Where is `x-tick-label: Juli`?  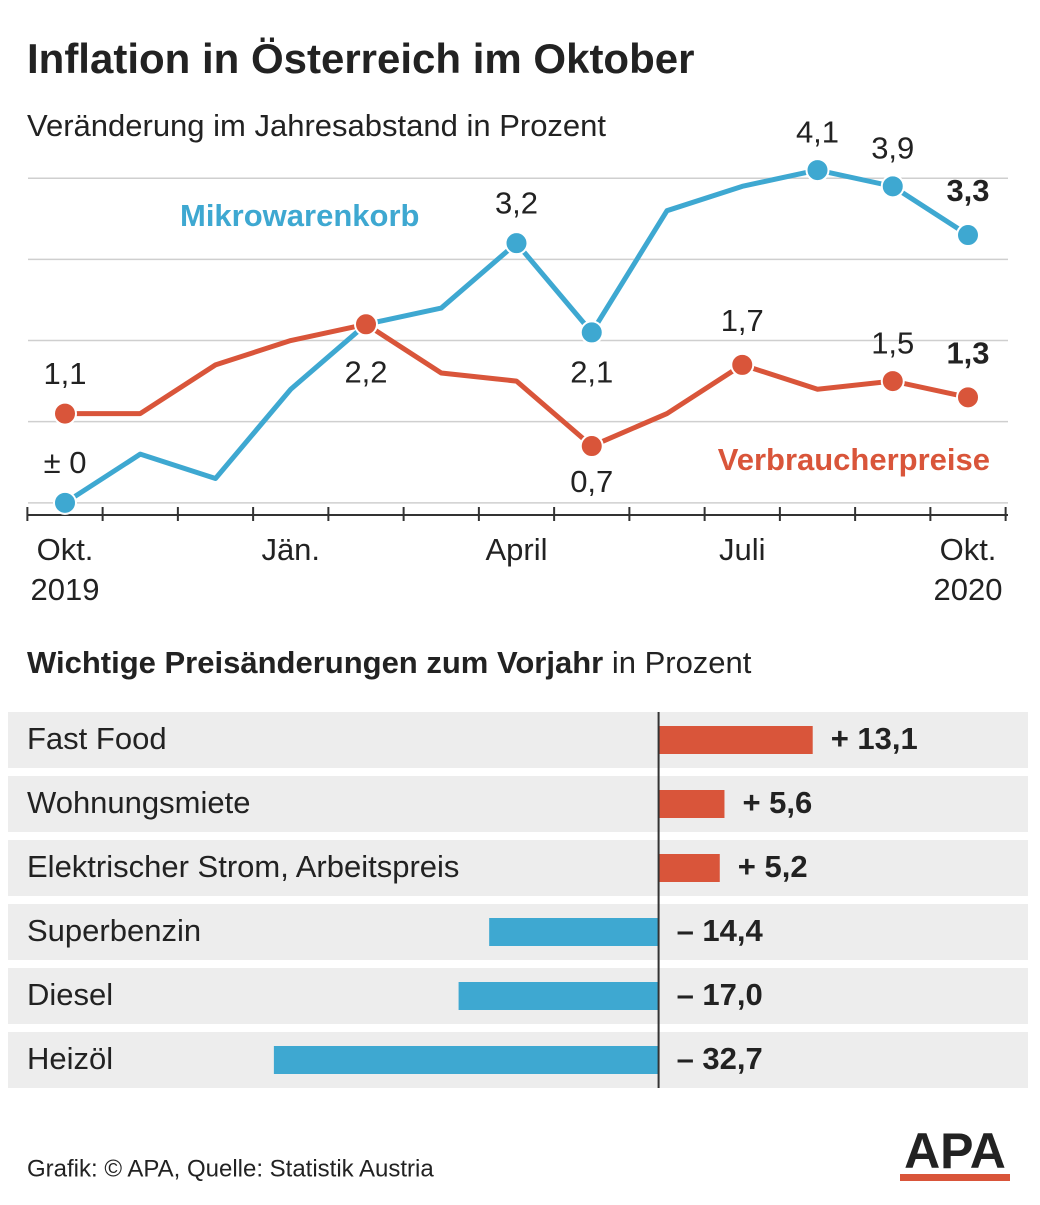 x-tick-label: Juli is located at coordinates (742, 549).